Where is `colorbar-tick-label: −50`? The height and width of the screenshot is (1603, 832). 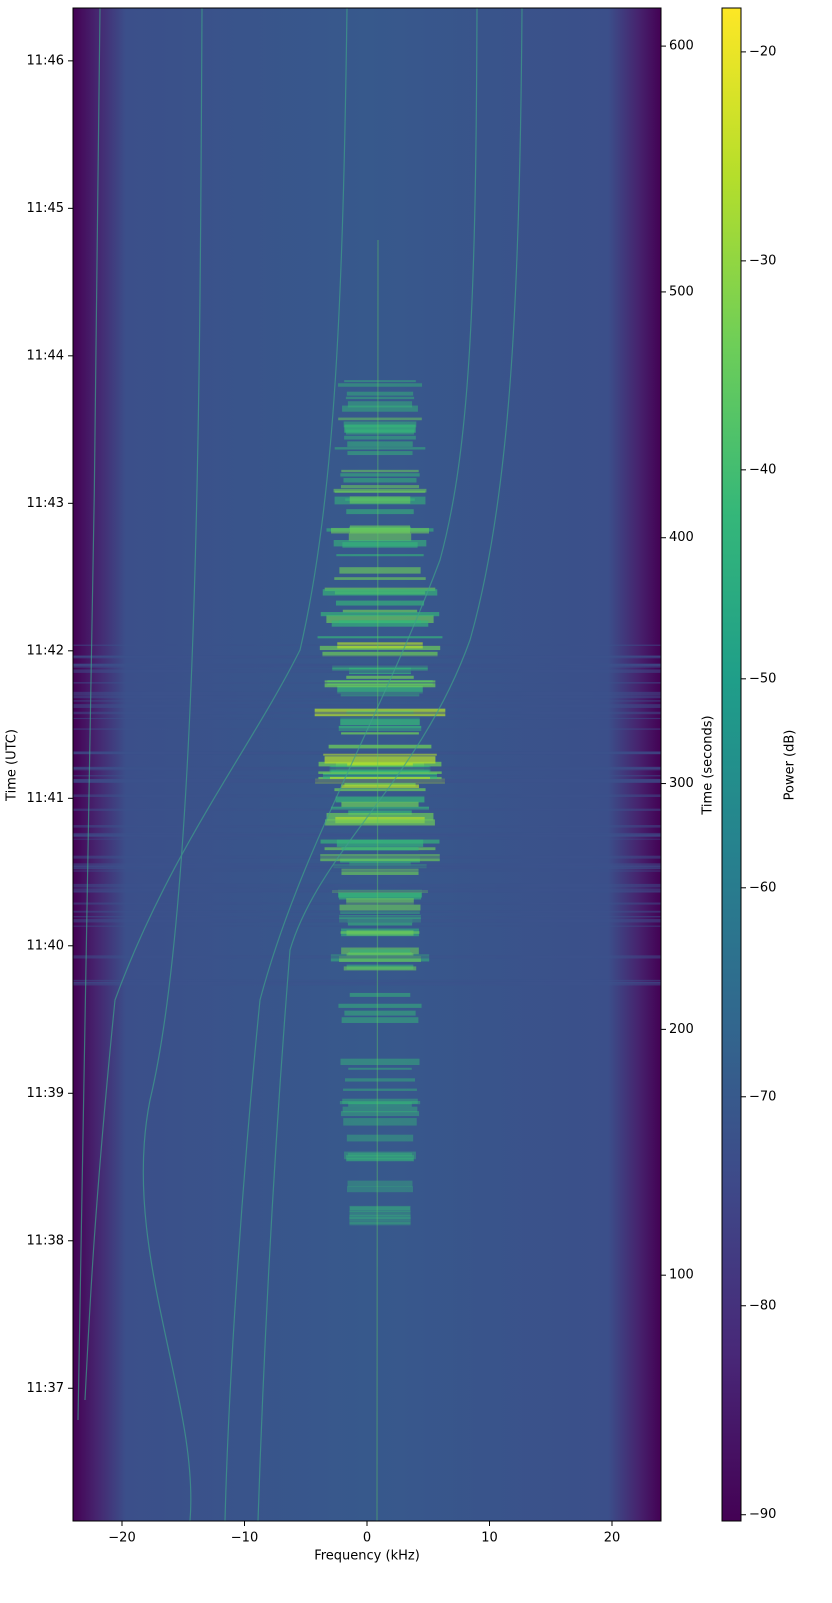
colorbar-tick-label: −50 is located at coordinates (762, 678).